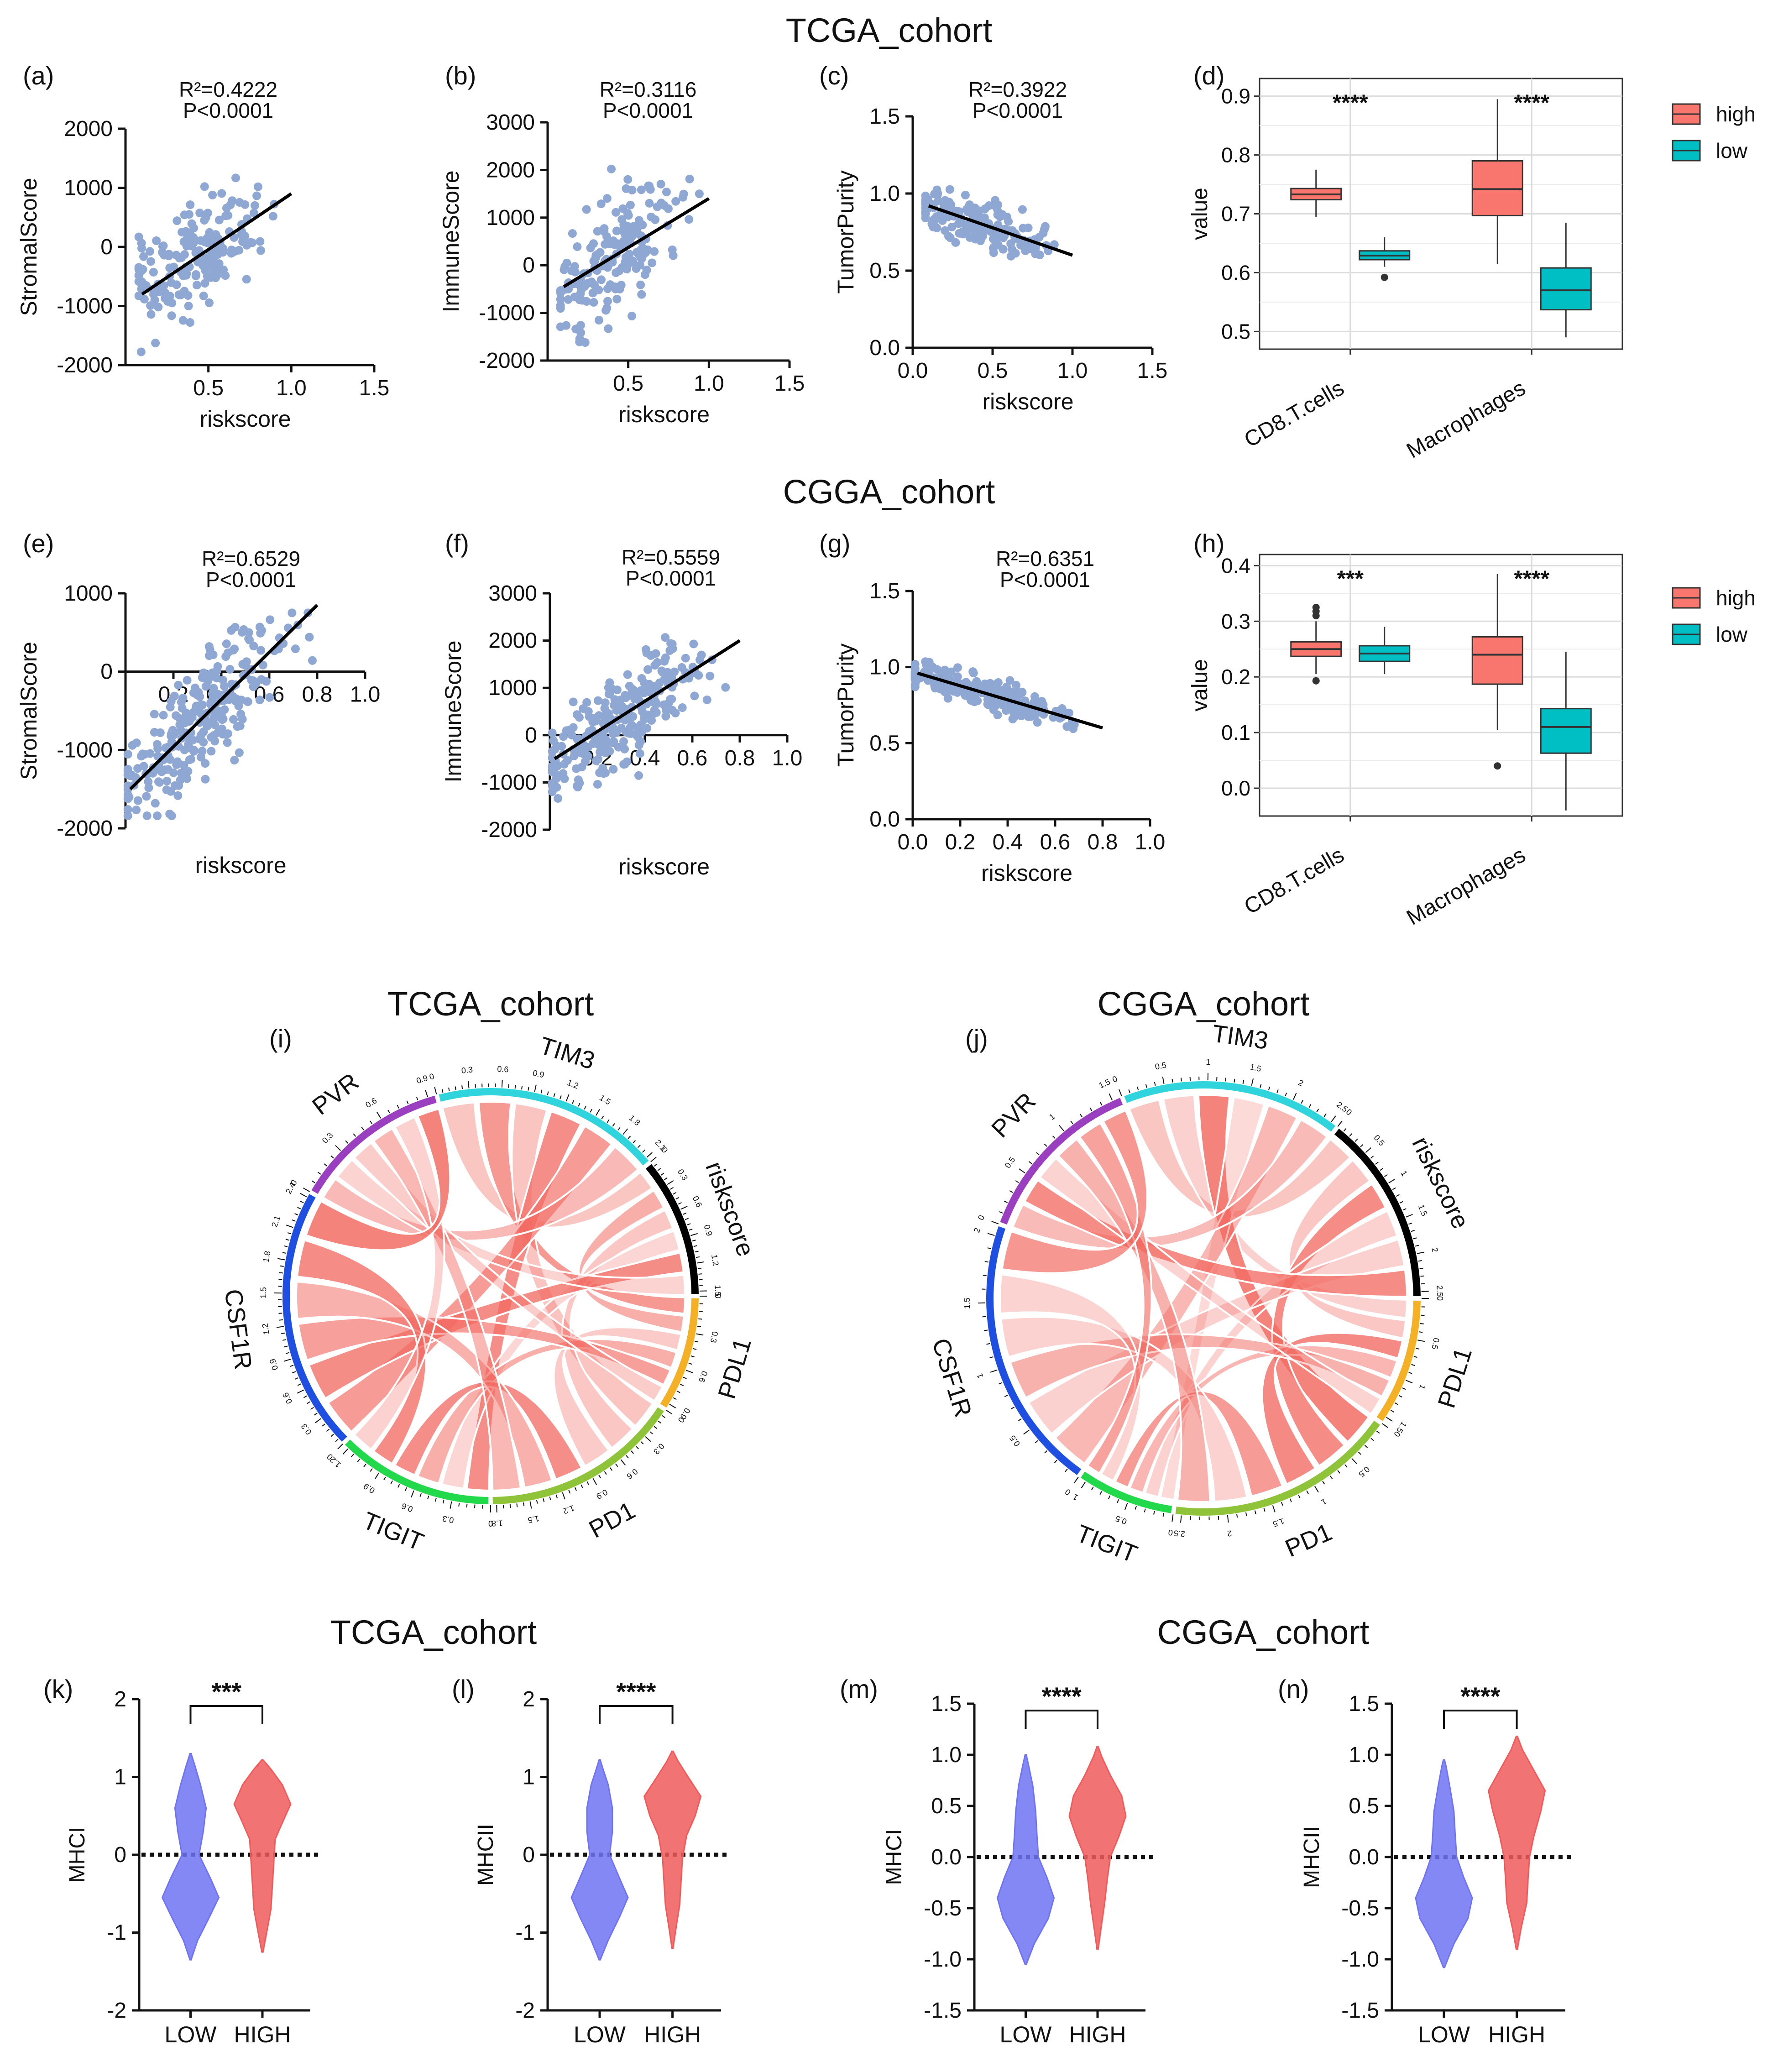 The width and height of the screenshot is (1778, 2072). Describe the element at coordinates (463, 1688) in the screenshot. I see `panel-label: (l)` at that location.